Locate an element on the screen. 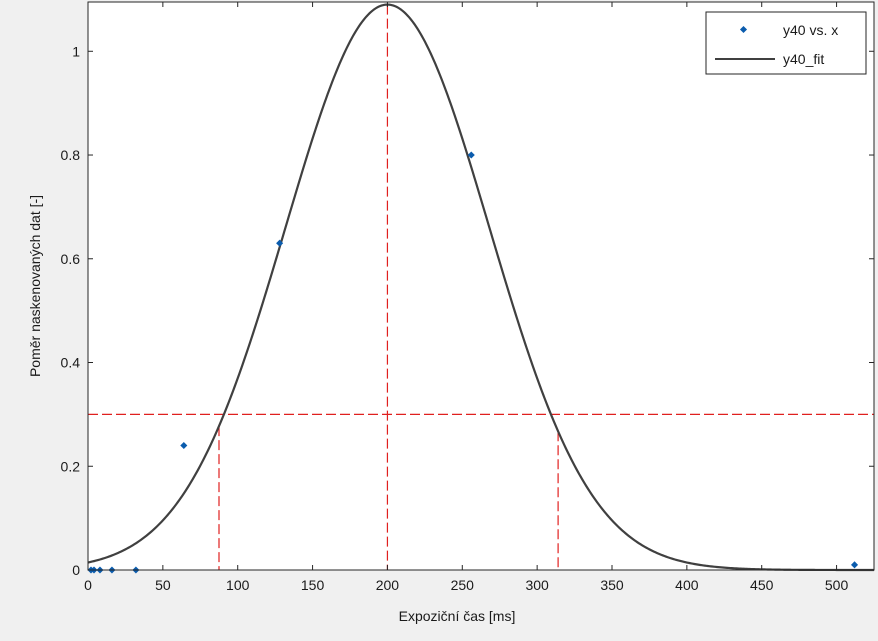  legend: y40 vs. x y40_fit is located at coordinates (786, 43).